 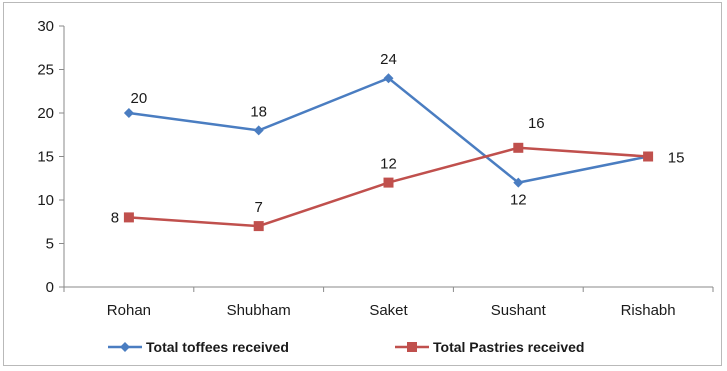 I want to click on x-category-label: Sushant, so click(x=519, y=310).